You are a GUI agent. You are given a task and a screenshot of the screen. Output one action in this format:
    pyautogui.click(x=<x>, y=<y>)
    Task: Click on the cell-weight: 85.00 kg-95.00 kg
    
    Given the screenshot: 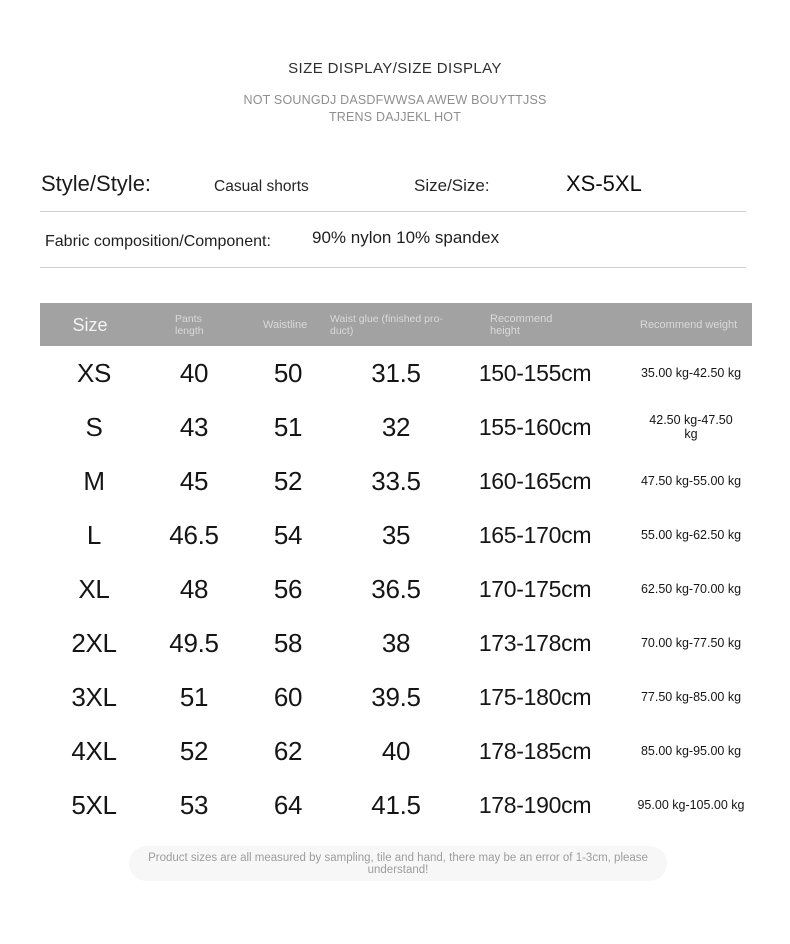 What is the action you would take?
    pyautogui.click(x=691, y=751)
    